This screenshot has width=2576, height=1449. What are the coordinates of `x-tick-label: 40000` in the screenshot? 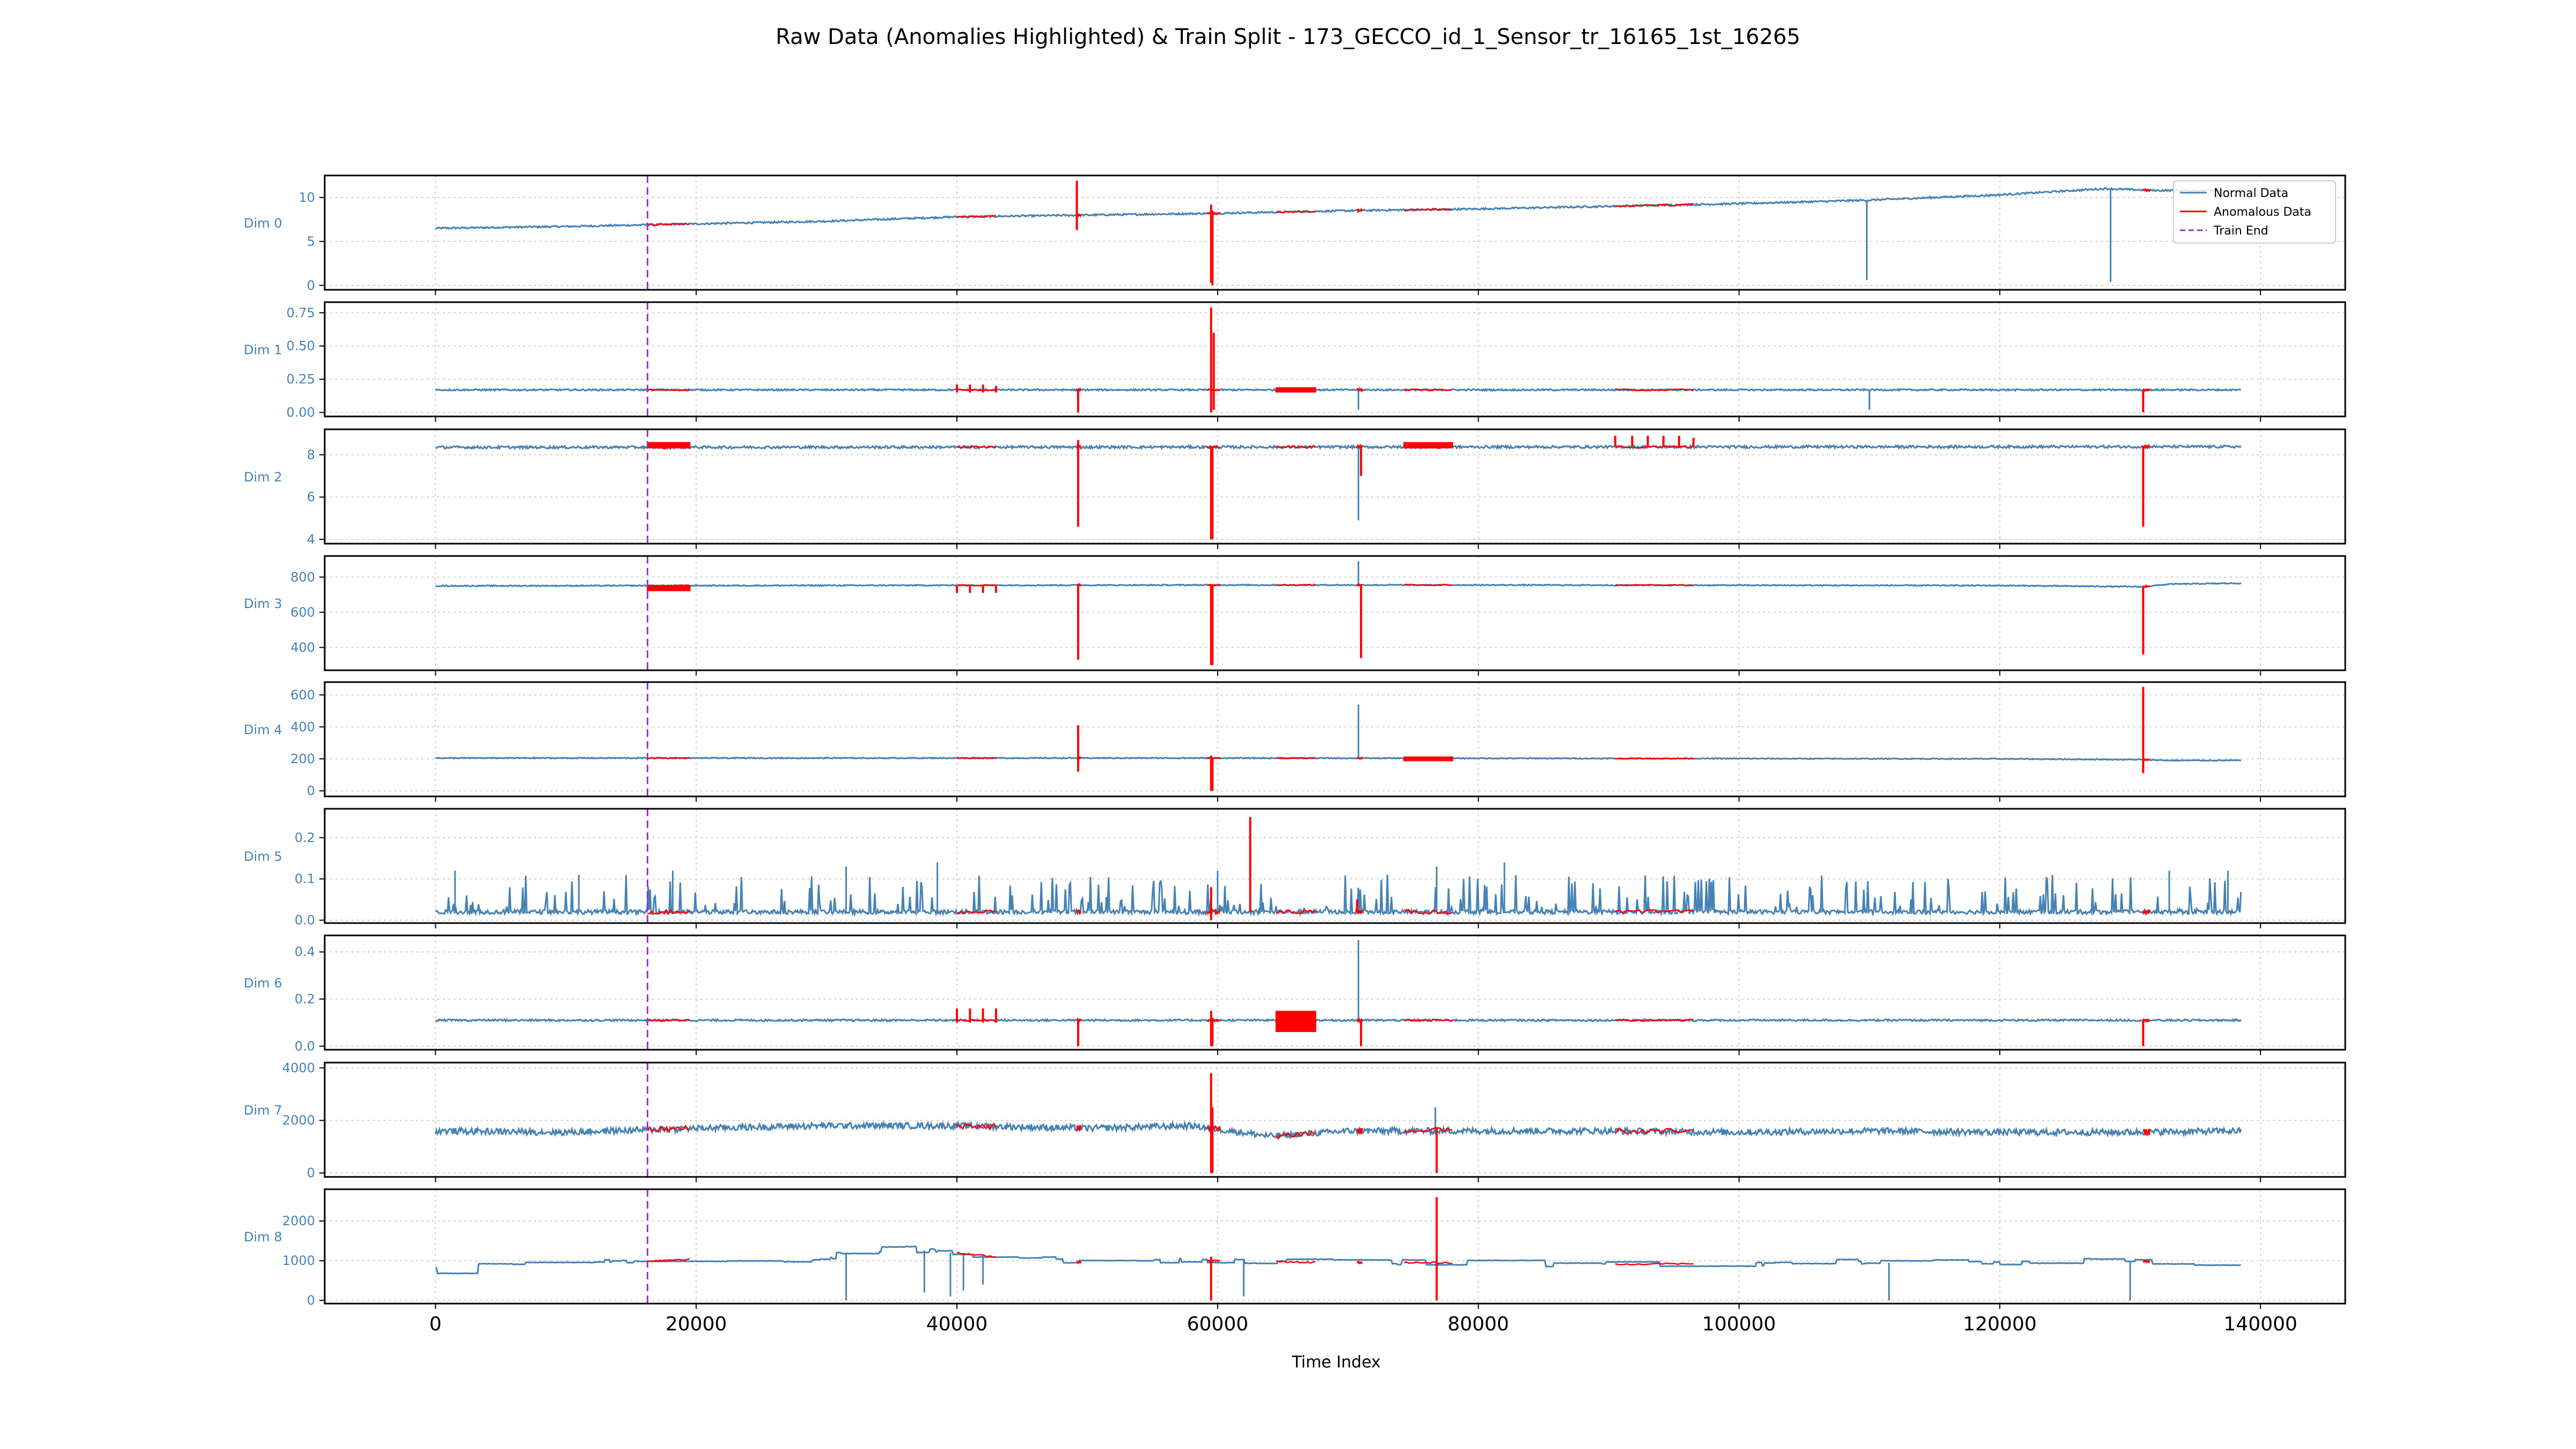 It's located at (957, 1324).